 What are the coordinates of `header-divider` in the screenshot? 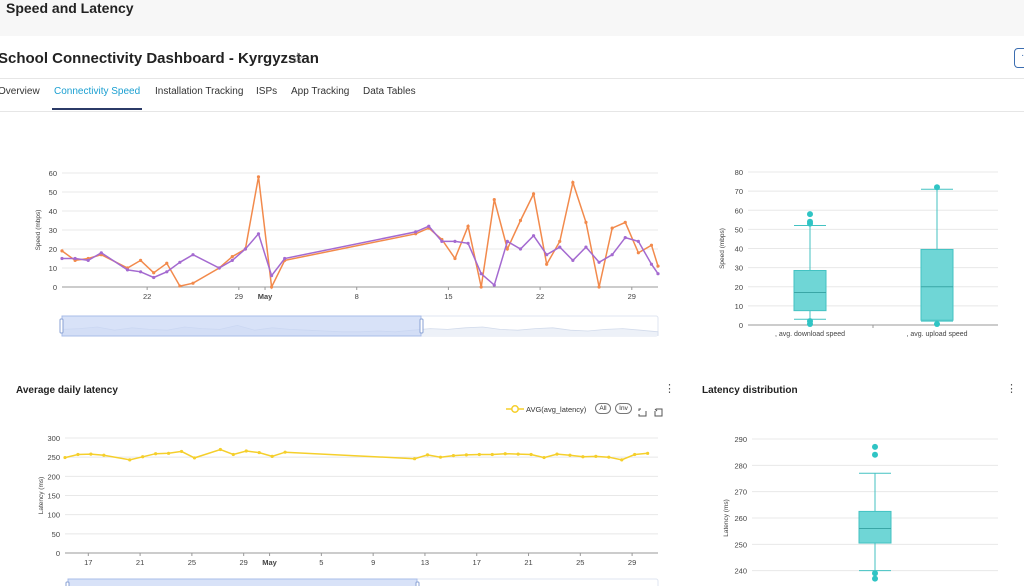 It's located at (512, 78).